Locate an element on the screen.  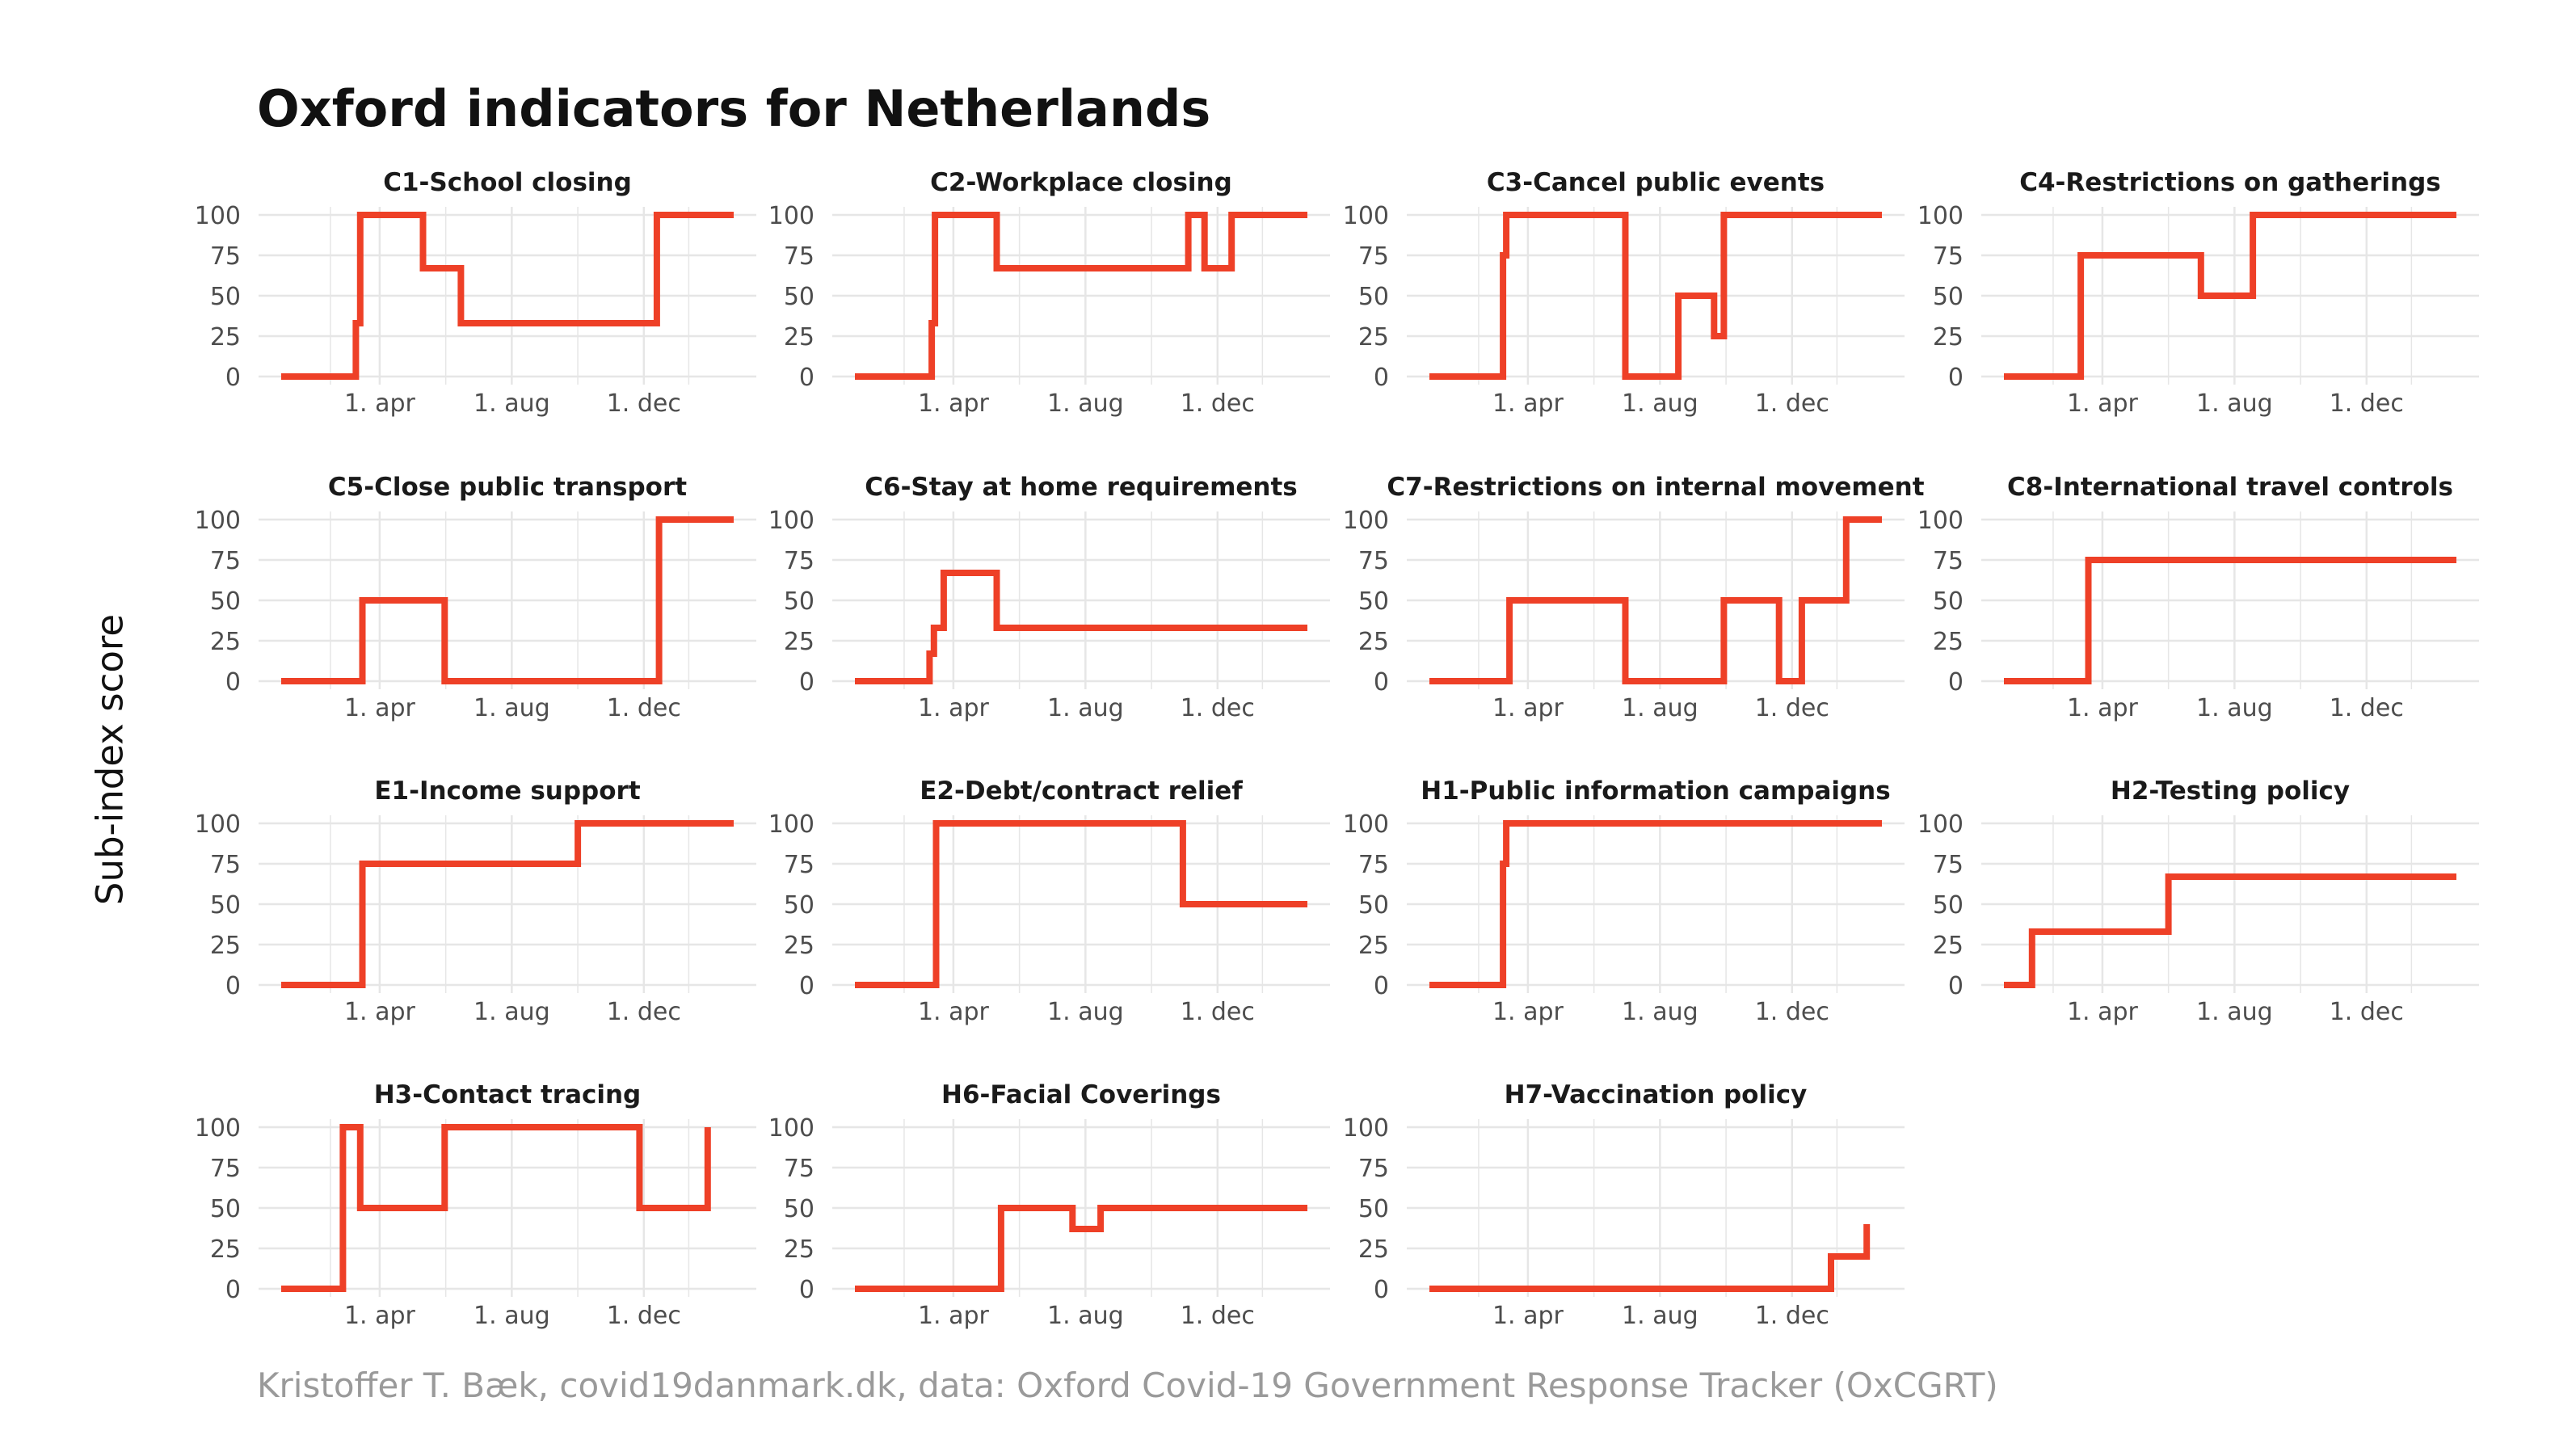
panel-title: E2-Debt/contract relief is located at coordinates (1081, 791).